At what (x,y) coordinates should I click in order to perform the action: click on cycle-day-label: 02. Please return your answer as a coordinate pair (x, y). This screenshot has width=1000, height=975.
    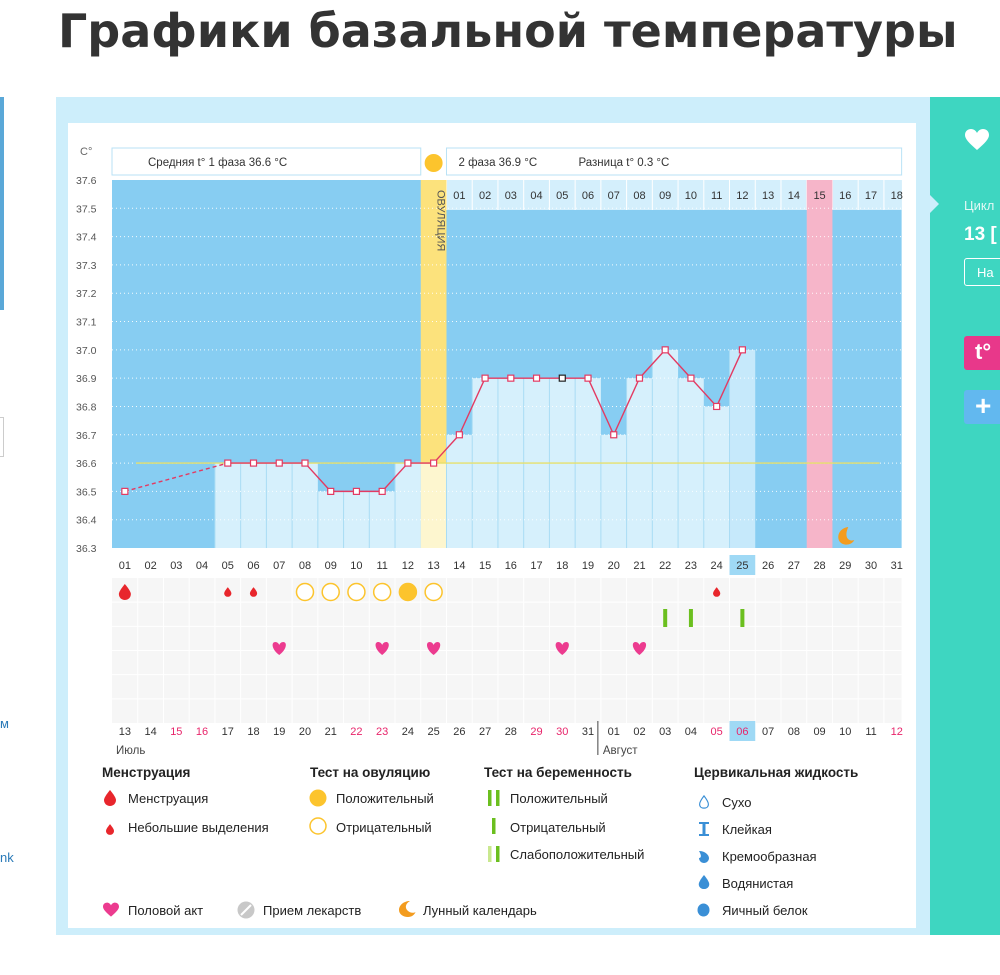
    Looking at the image, I should click on (150, 566).